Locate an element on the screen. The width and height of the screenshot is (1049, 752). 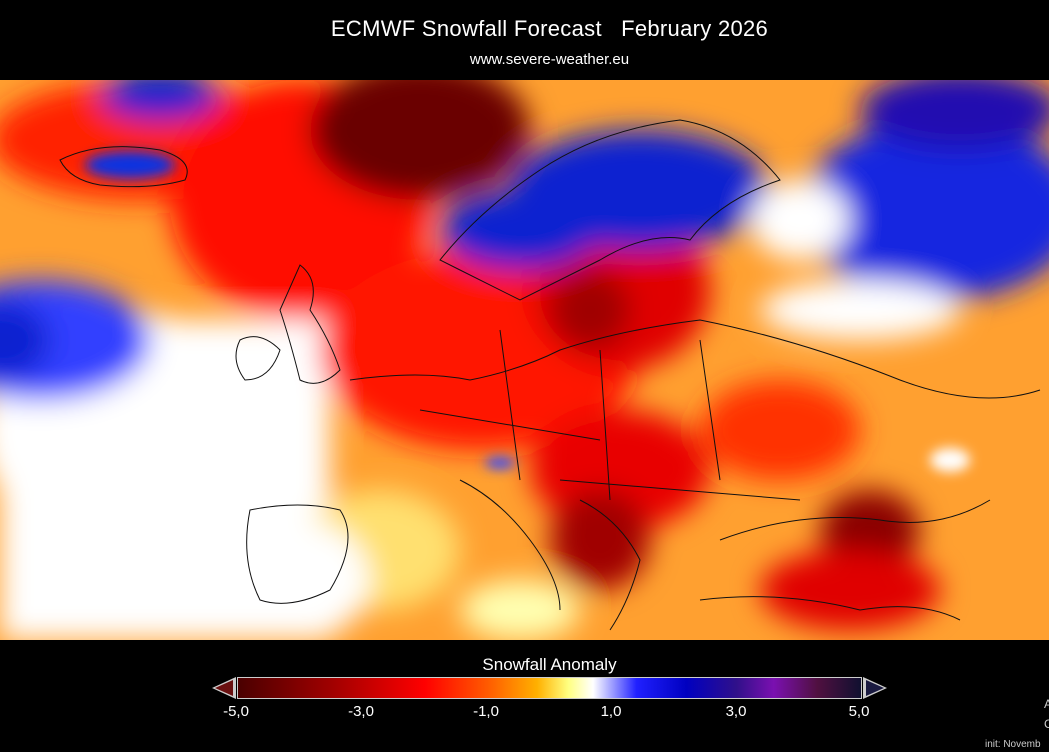
legend-title: Snowfall Anomaly is located at coordinates (549, 664).